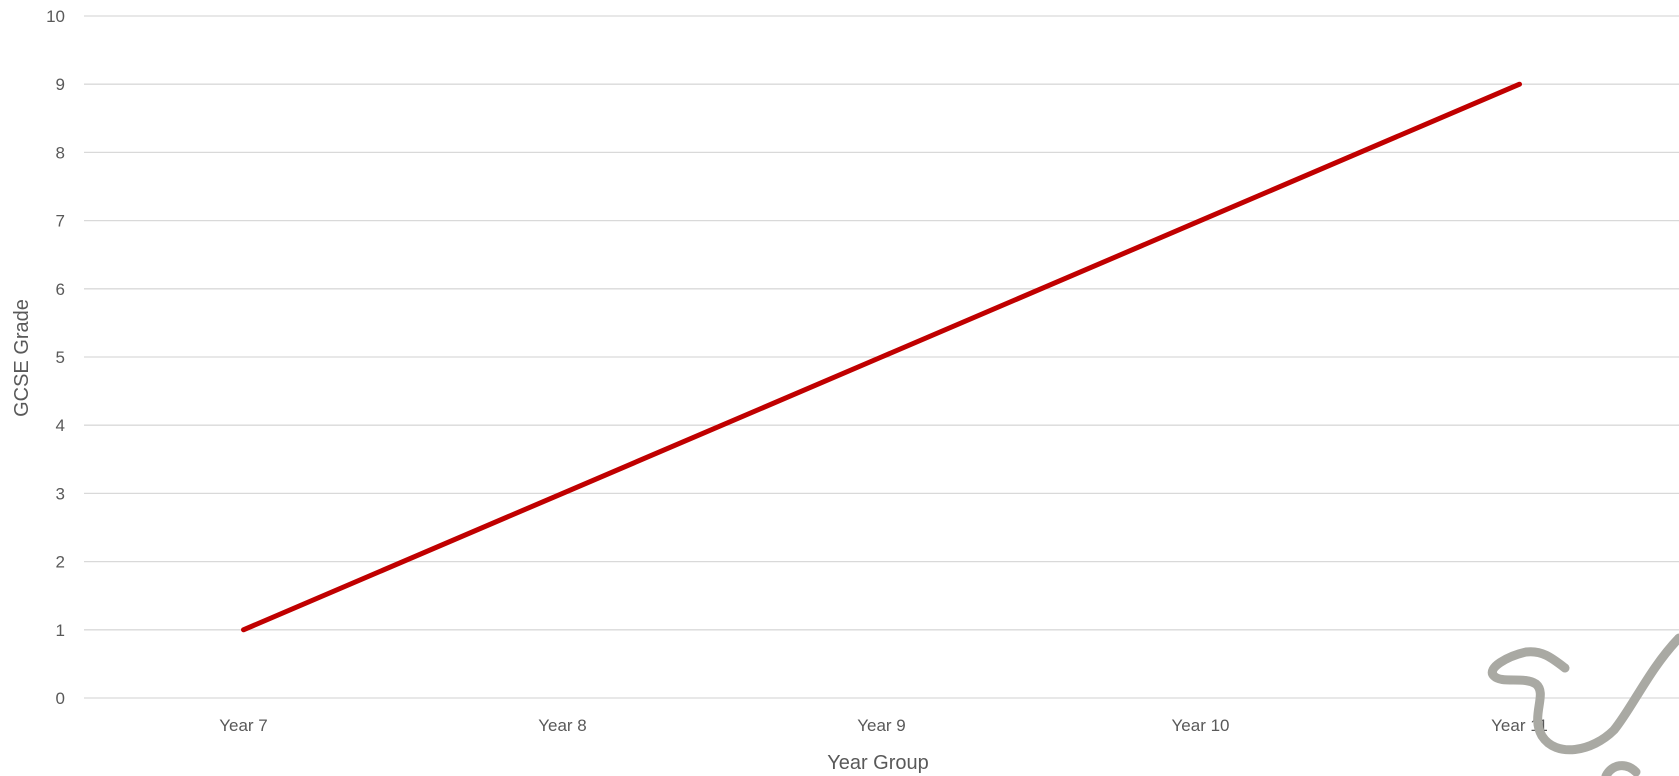 The height and width of the screenshot is (776, 1679). Describe the element at coordinates (878, 763) in the screenshot. I see `x-axis-title: Year Group` at that location.